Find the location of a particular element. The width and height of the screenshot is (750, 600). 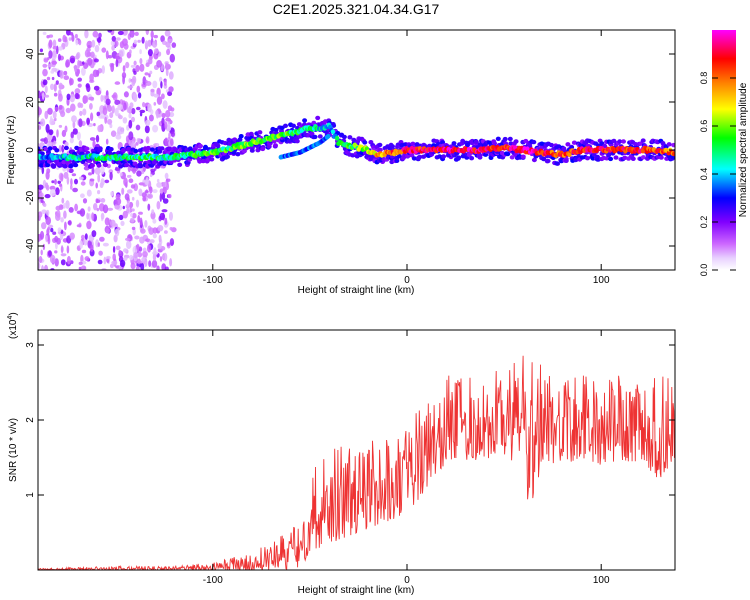

spectrogram-ytick-label: -40 is located at coordinates (30, 245).